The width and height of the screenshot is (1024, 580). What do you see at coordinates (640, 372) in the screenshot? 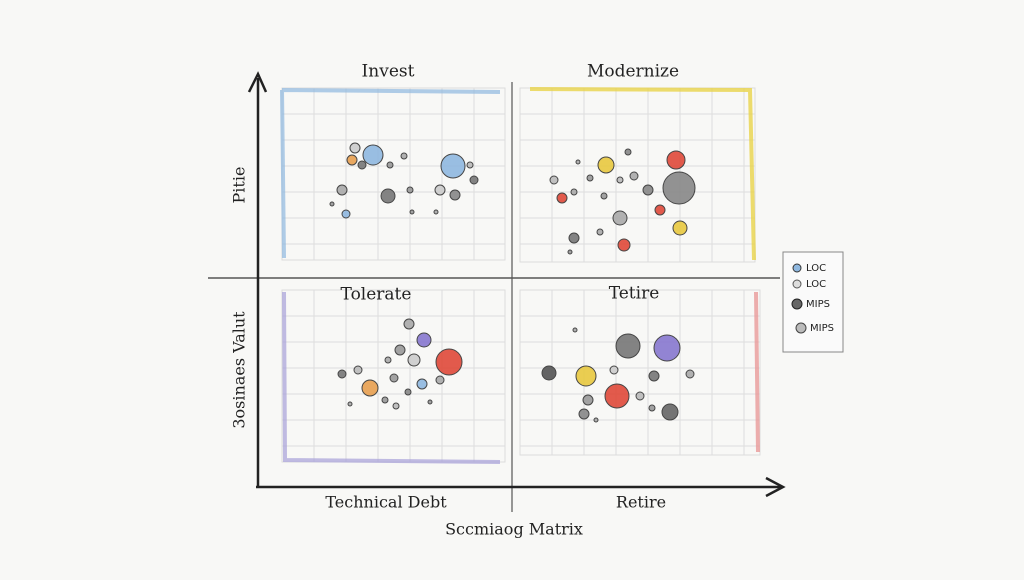
I see `quadrant-frame` at bounding box center [640, 372].